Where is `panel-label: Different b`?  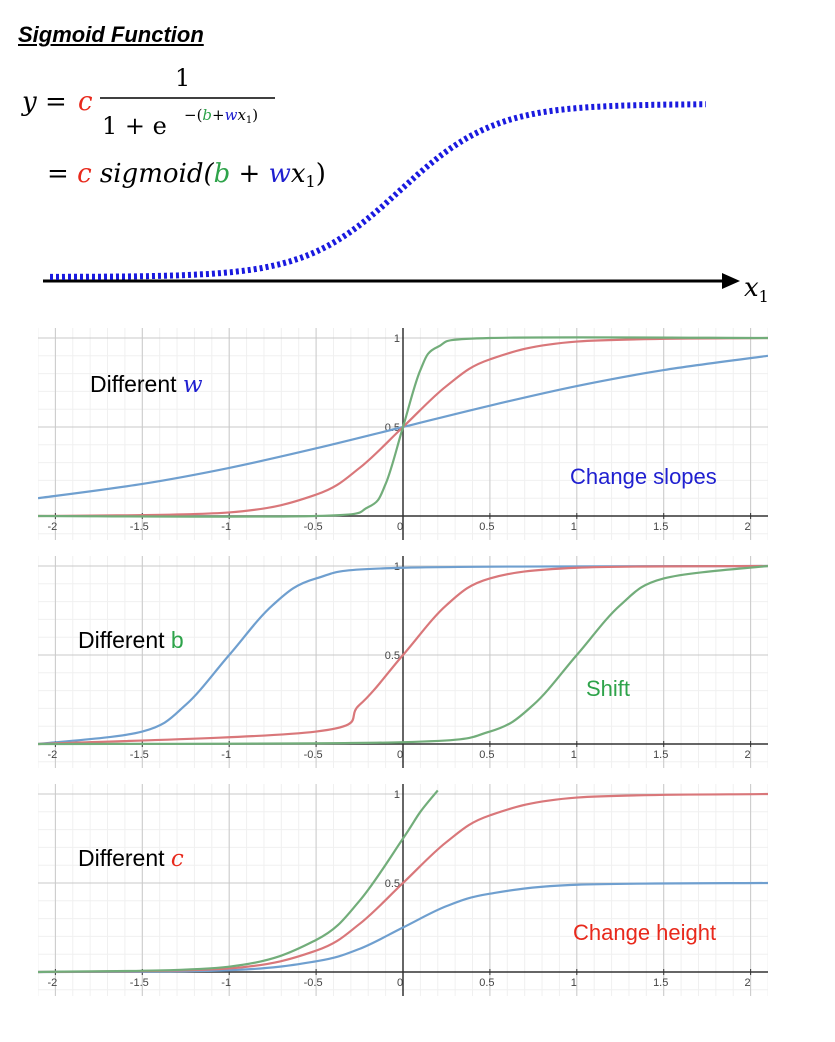
panel-label: Different b is located at coordinates (131, 640).